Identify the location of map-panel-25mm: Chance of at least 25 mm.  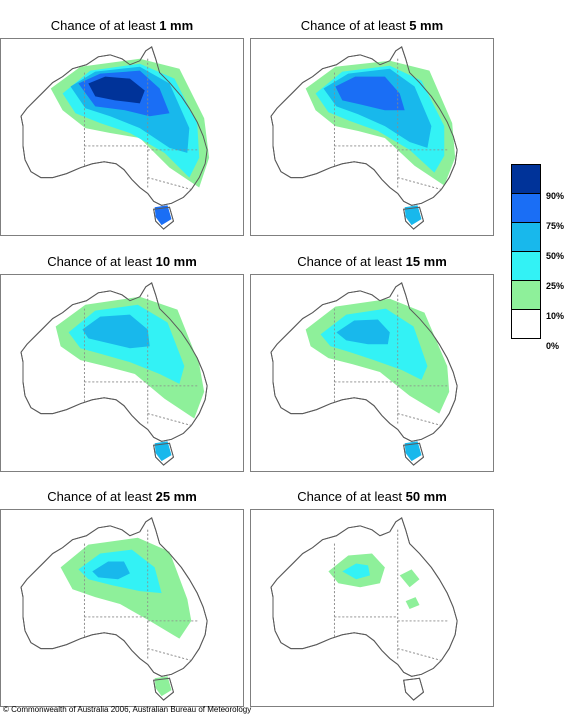
(122, 596).